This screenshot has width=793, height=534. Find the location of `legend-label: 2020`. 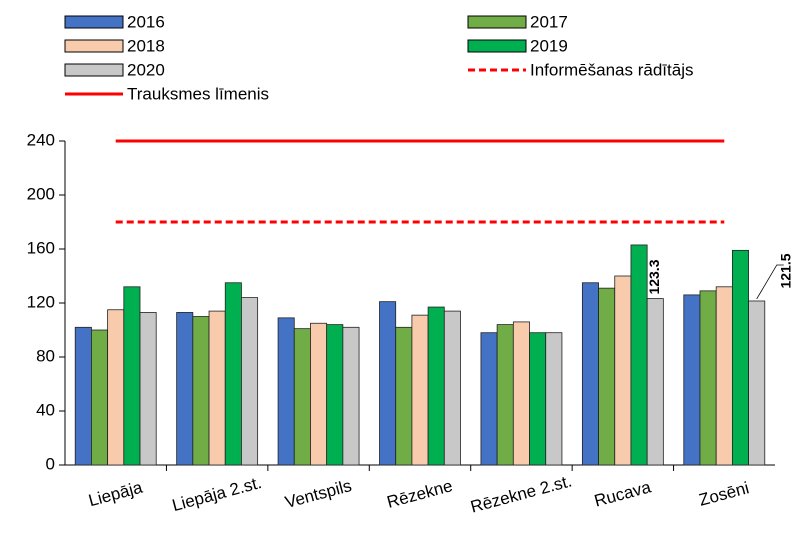

legend-label: 2020 is located at coordinates (146, 69).